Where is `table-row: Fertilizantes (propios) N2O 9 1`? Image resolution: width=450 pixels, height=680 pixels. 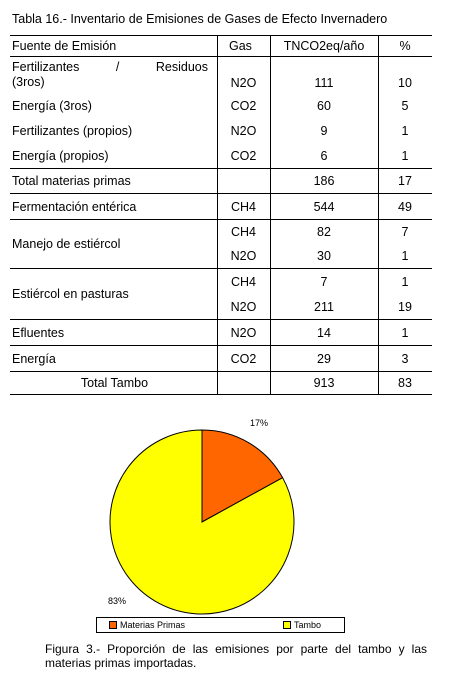
table-row: Fertilizantes (propios) N2O 9 1 is located at coordinates (221, 130).